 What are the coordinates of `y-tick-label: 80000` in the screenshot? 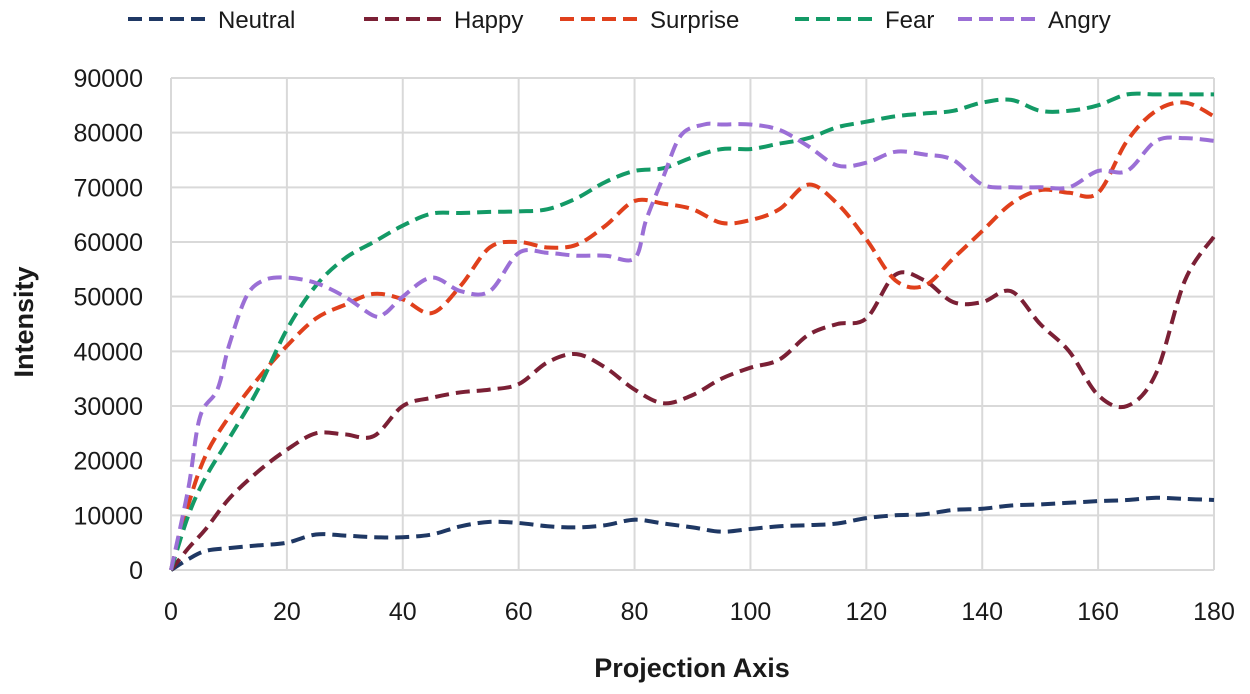 It's located at (108, 134).